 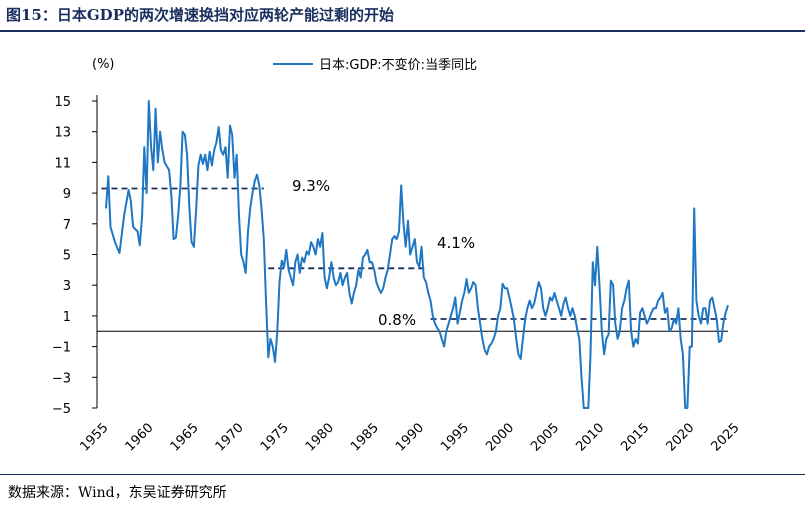 What do you see at coordinates (200, 15) in the screenshot?
I see `figure-title: 图15：日本GDP的两次增速换挡对应两轮产能过剩的开始` at bounding box center [200, 15].